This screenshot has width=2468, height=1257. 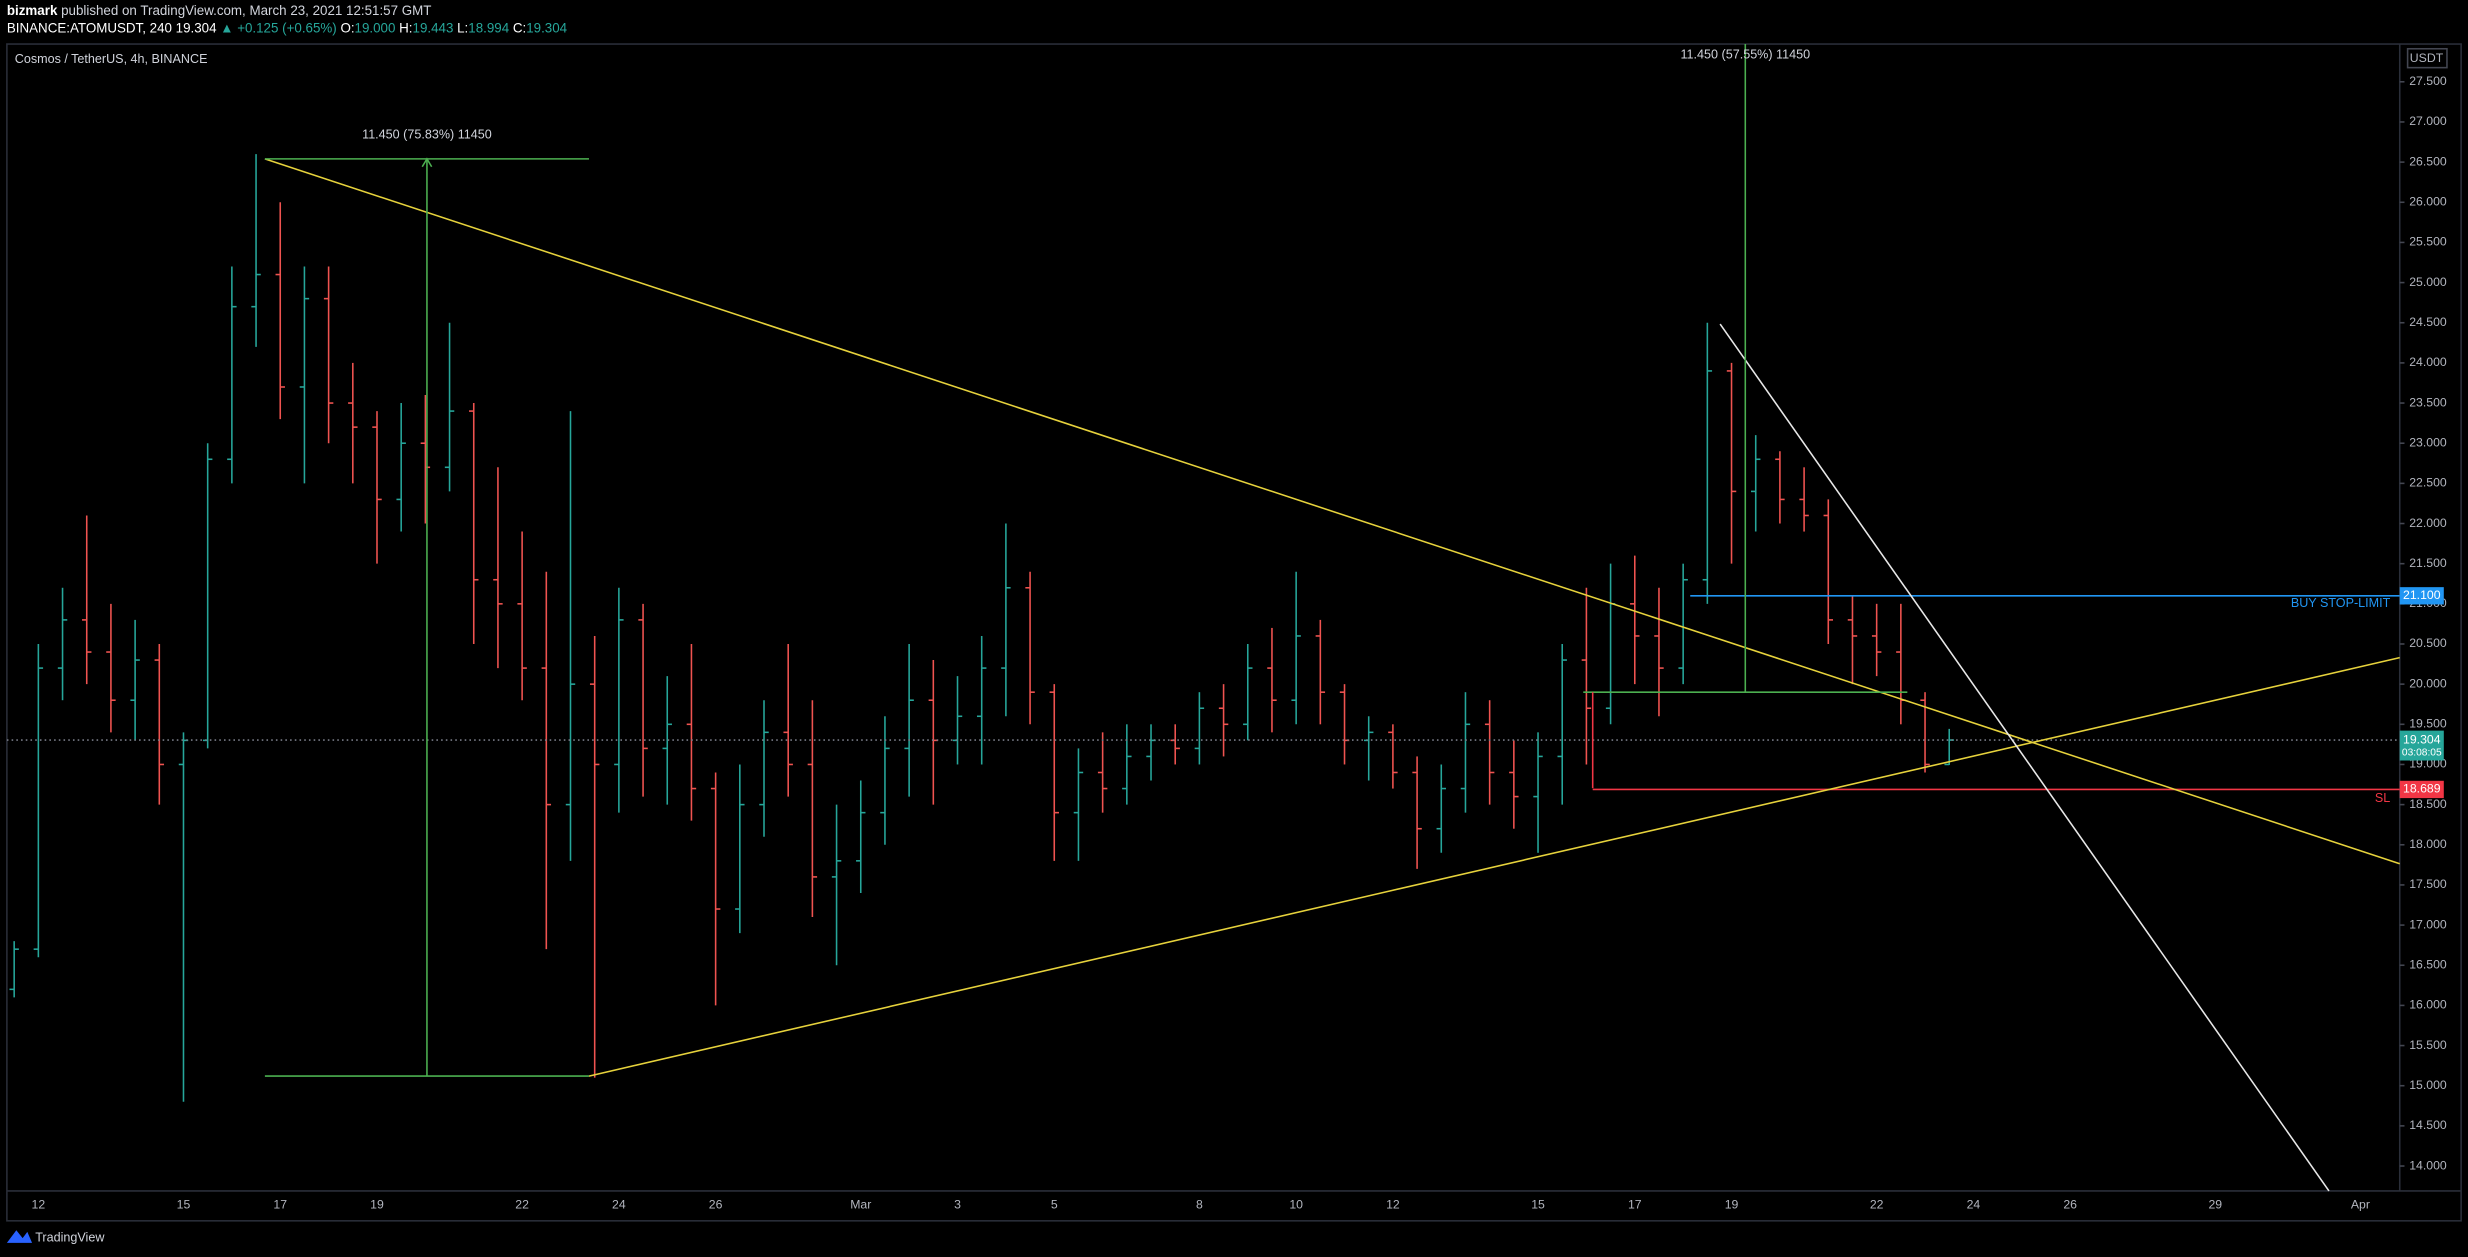 I want to click on y-tick-label: 14.500, so click(x=2428, y=1125).